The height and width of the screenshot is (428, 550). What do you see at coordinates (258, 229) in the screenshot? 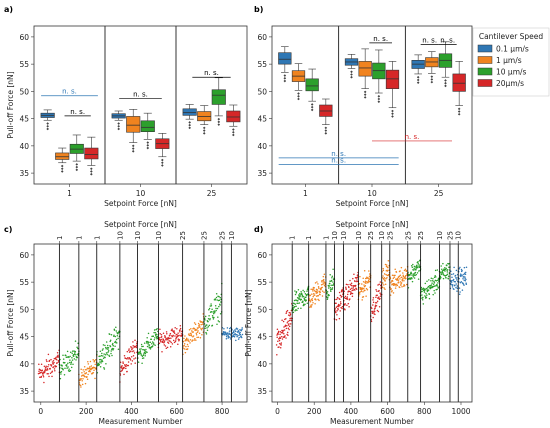
I see `panel-label: d)` at bounding box center [258, 229].